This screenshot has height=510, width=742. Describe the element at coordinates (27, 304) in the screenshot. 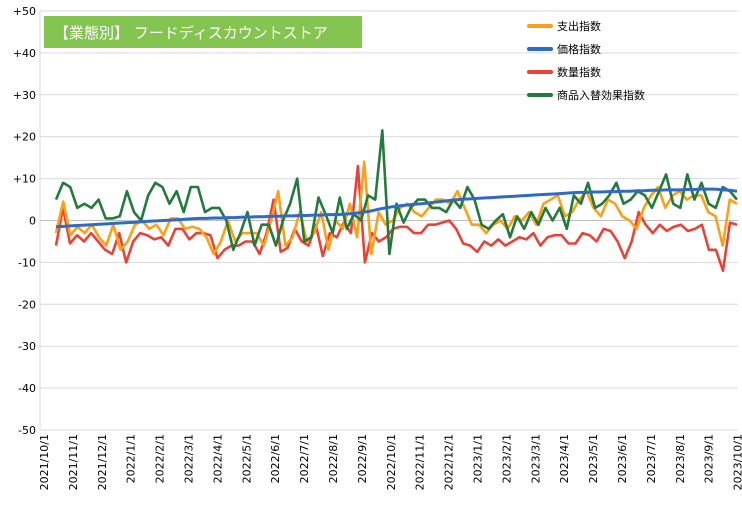

I see `y-tick-label: -20` at that location.